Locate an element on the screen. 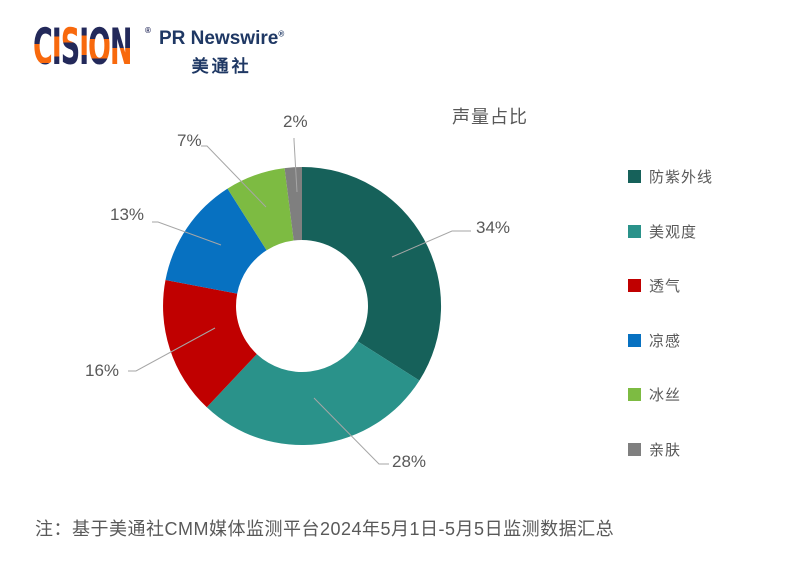  registered-mark-icon: ® is located at coordinates (281, 34).